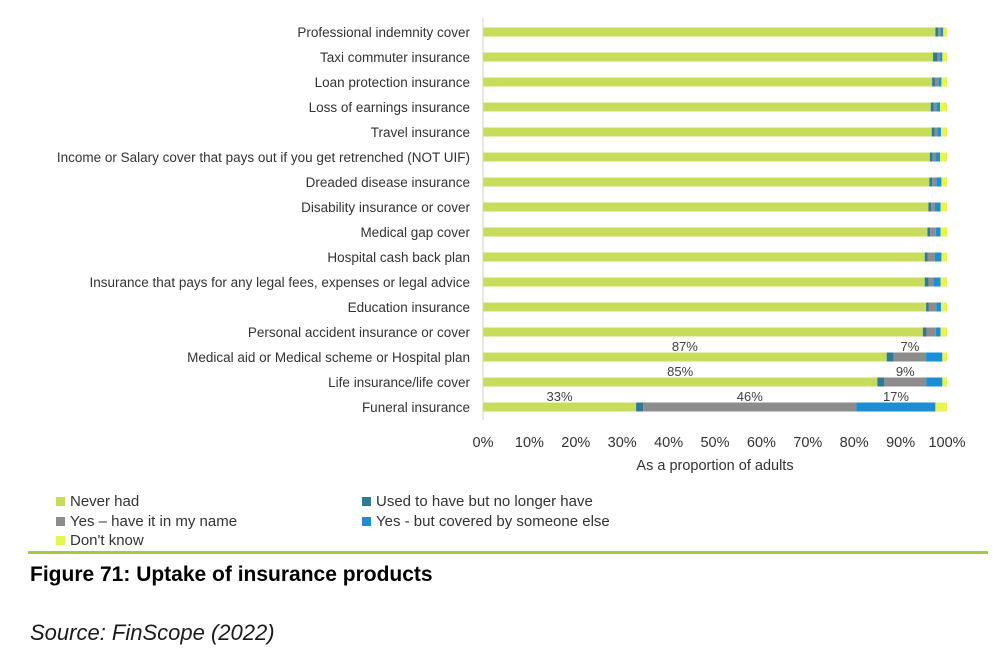 This screenshot has height=655, width=1006. I want to click on data-label: 33%, so click(560, 396).